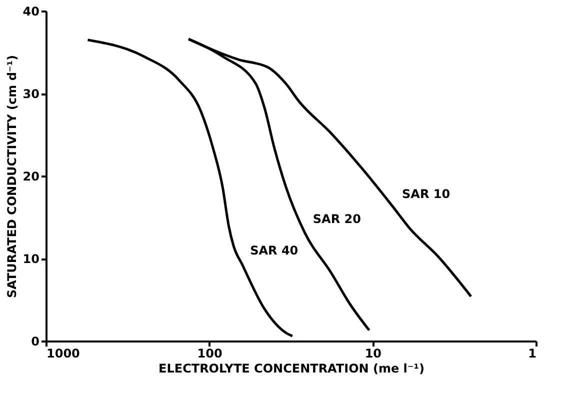 The image size is (579, 413). Describe the element at coordinates (35, 341) in the screenshot. I see `y-tick-label: 0` at that location.